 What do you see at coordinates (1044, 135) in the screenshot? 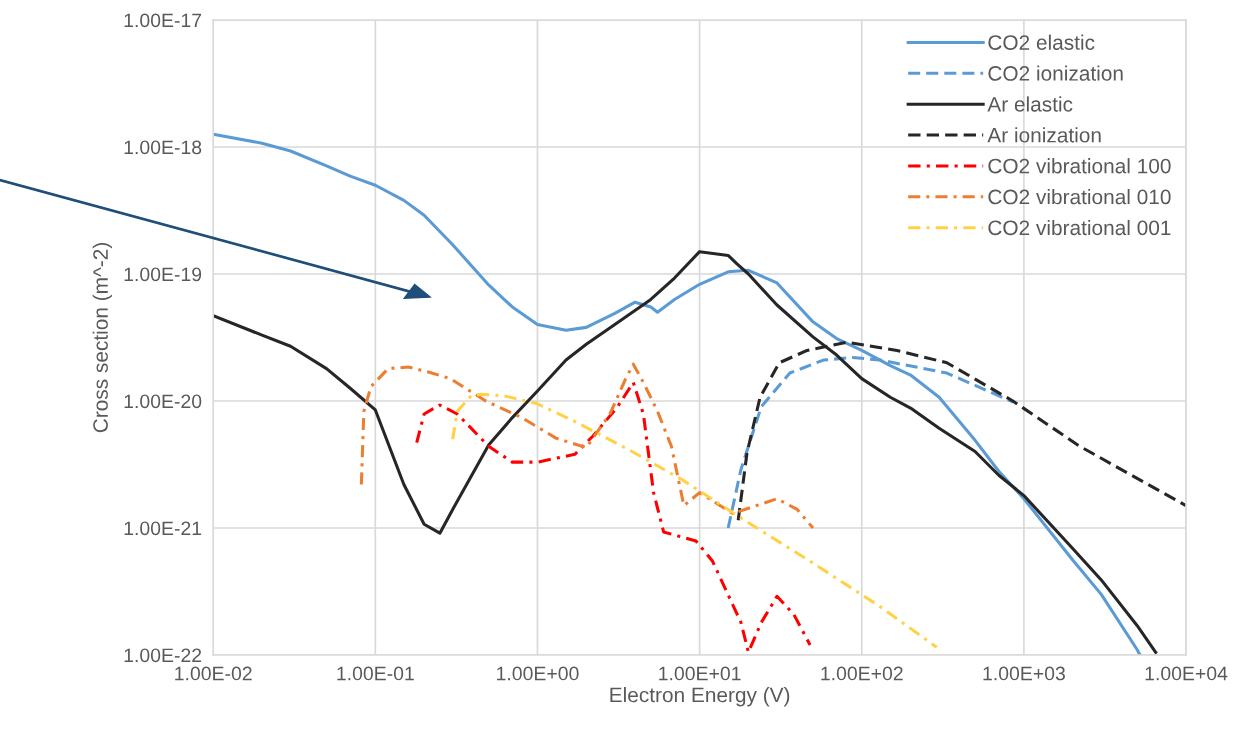
I see `legend-label: Ar ionization` at bounding box center [1044, 135].